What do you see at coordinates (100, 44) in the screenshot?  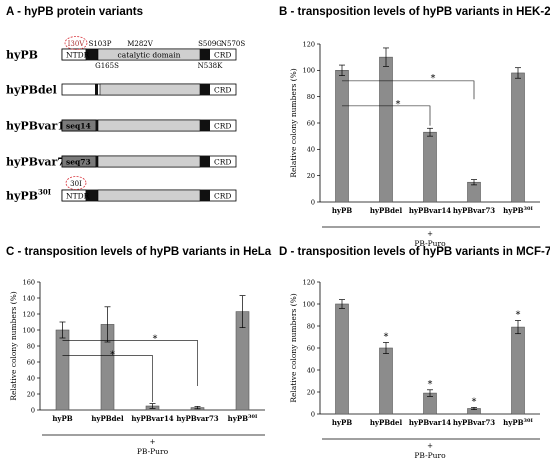 I see `mutation-label: S103P` at bounding box center [100, 44].